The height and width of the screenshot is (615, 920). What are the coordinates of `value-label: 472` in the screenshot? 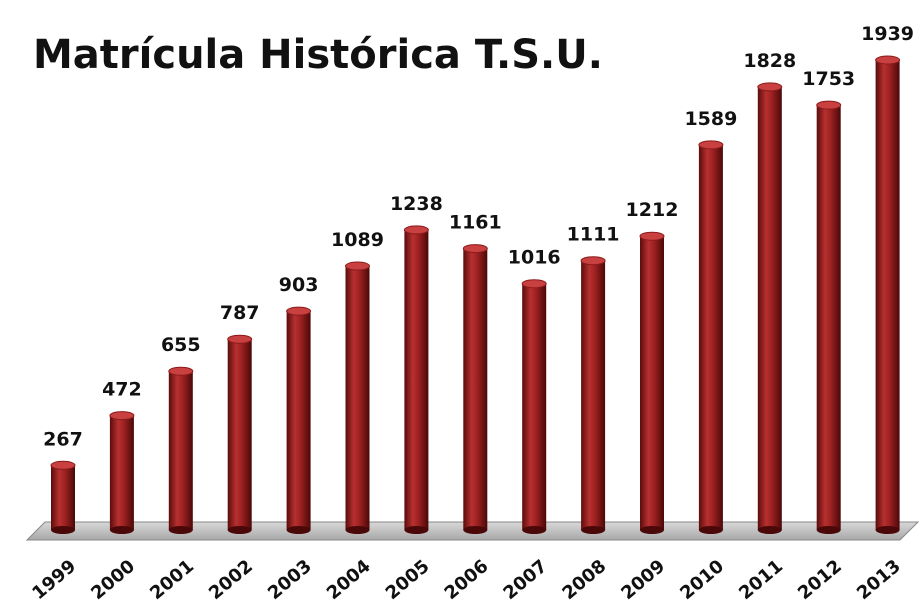 It's located at (122, 390).